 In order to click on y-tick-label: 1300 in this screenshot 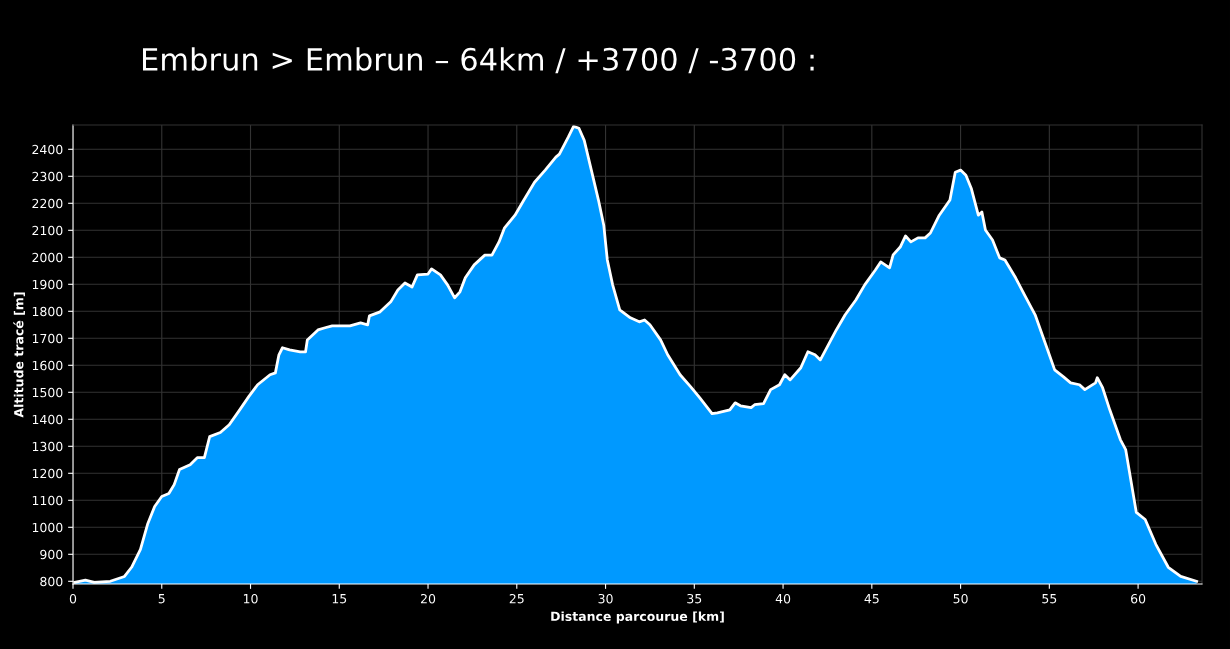, I will do `click(47, 446)`.